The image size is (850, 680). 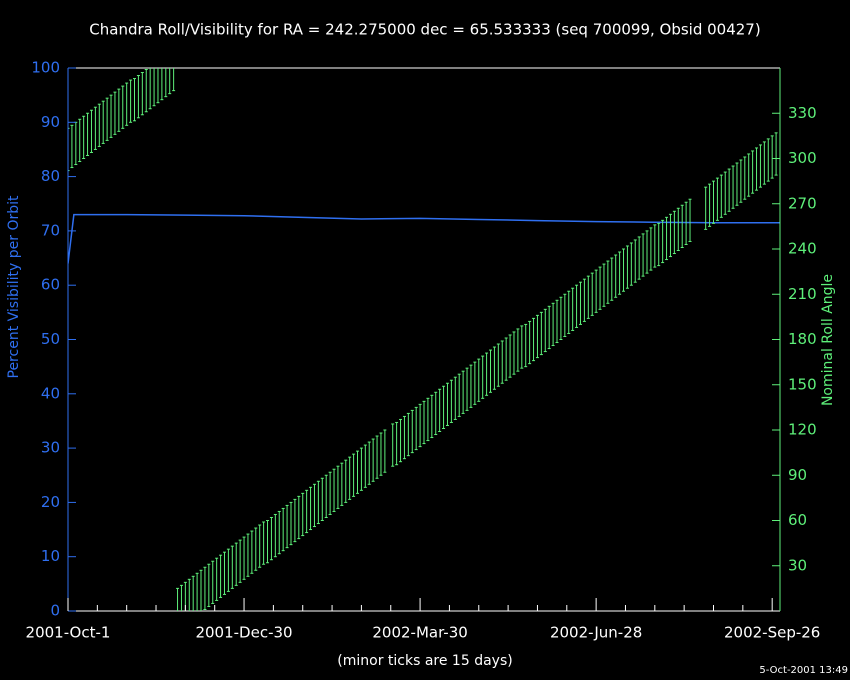 What do you see at coordinates (50, 285) in the screenshot?
I see `y-tick-label: 60` at bounding box center [50, 285].